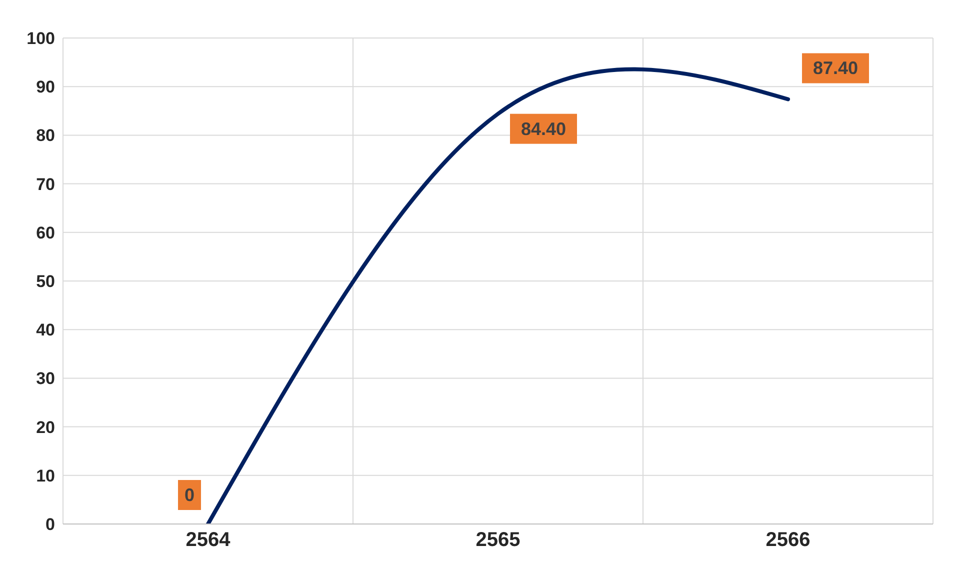 The image size is (963, 582). What do you see at coordinates (40, 38) in the screenshot?
I see `y-tick-label: 100` at bounding box center [40, 38].